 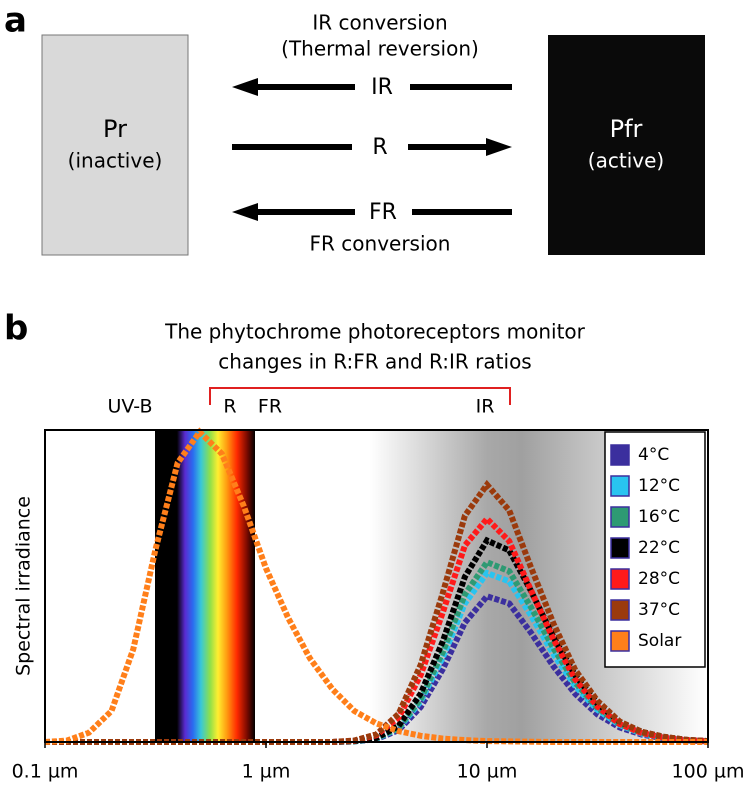 I want to click on panel-label: a, so click(x=15, y=21).